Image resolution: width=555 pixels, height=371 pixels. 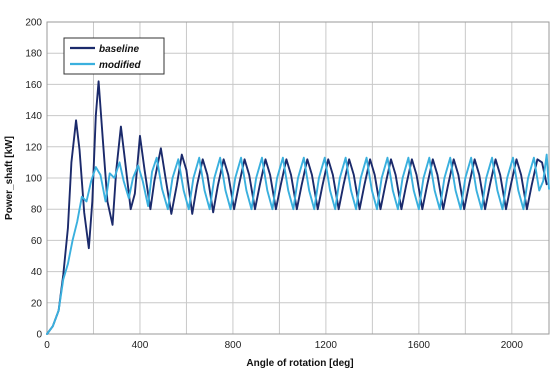 I want to click on y-tick-label: 200, so click(x=33, y=23).